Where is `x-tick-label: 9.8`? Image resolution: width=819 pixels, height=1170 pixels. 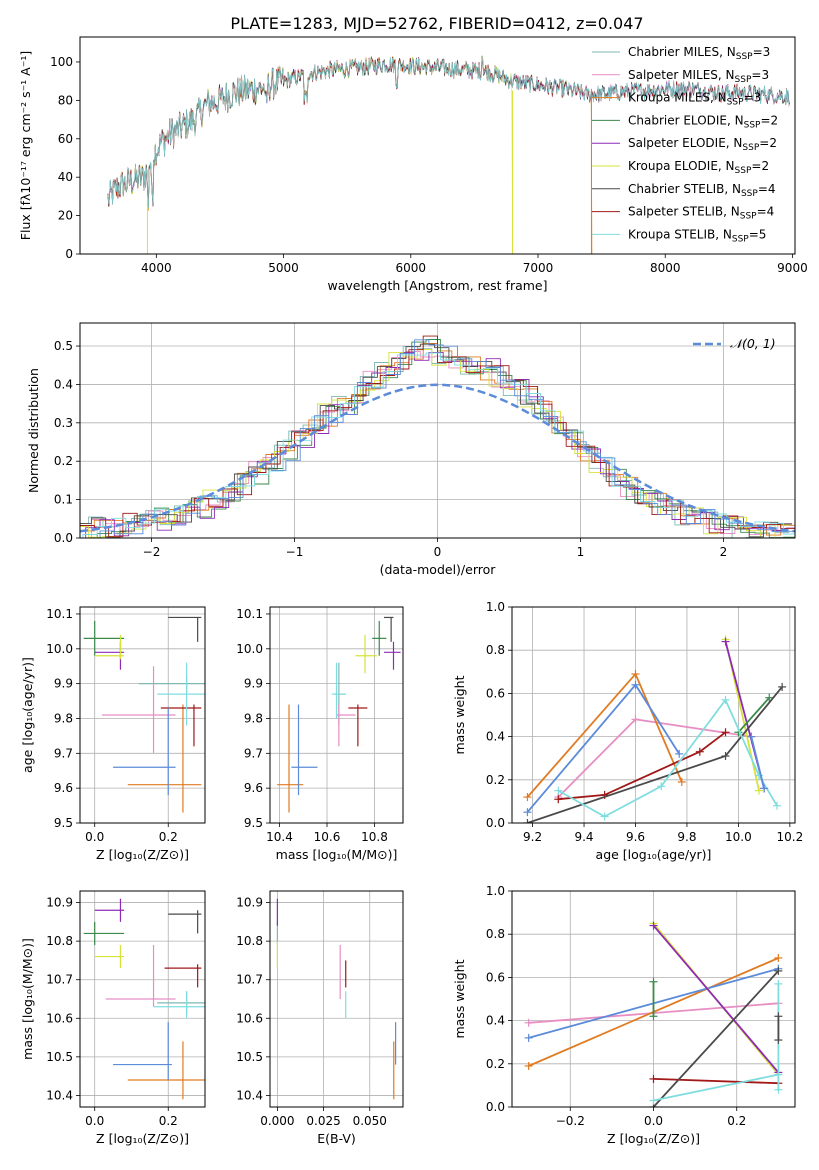
x-tick-label: 9.8 is located at coordinates (686, 837).